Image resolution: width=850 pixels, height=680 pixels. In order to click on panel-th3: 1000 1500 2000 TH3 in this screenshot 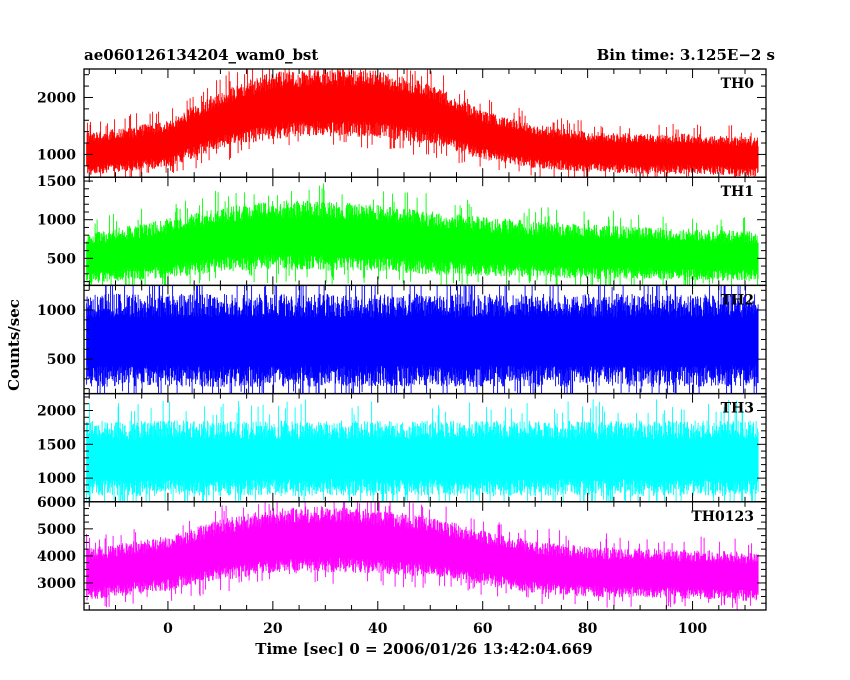, I will do `click(402, 447)`.